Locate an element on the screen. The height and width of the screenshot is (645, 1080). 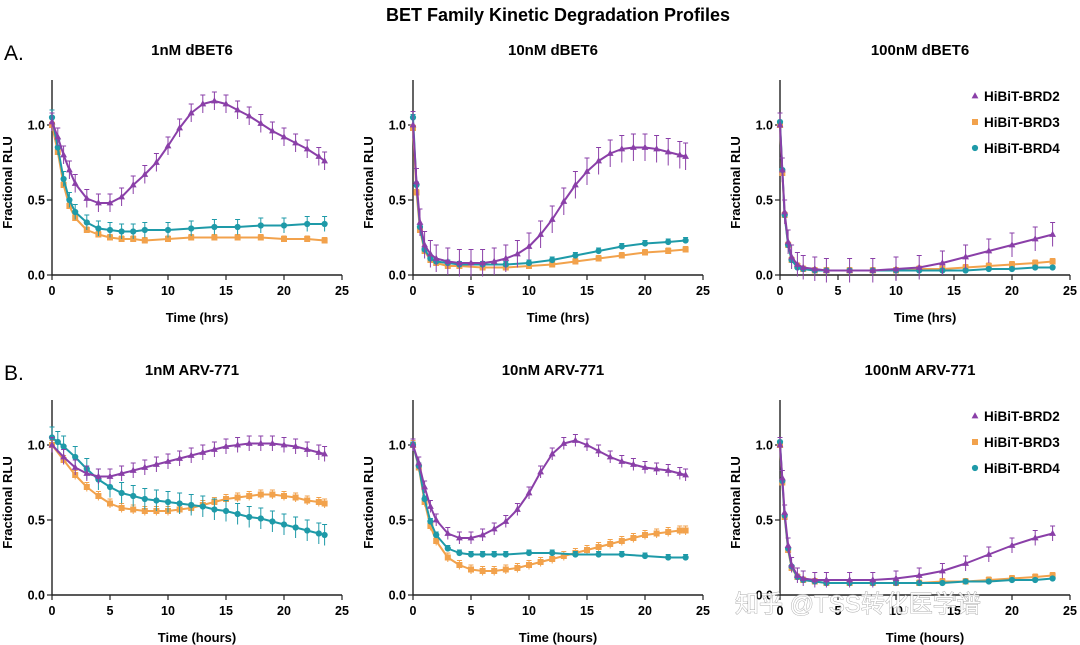
series-line is located at coordinates (188, 152).